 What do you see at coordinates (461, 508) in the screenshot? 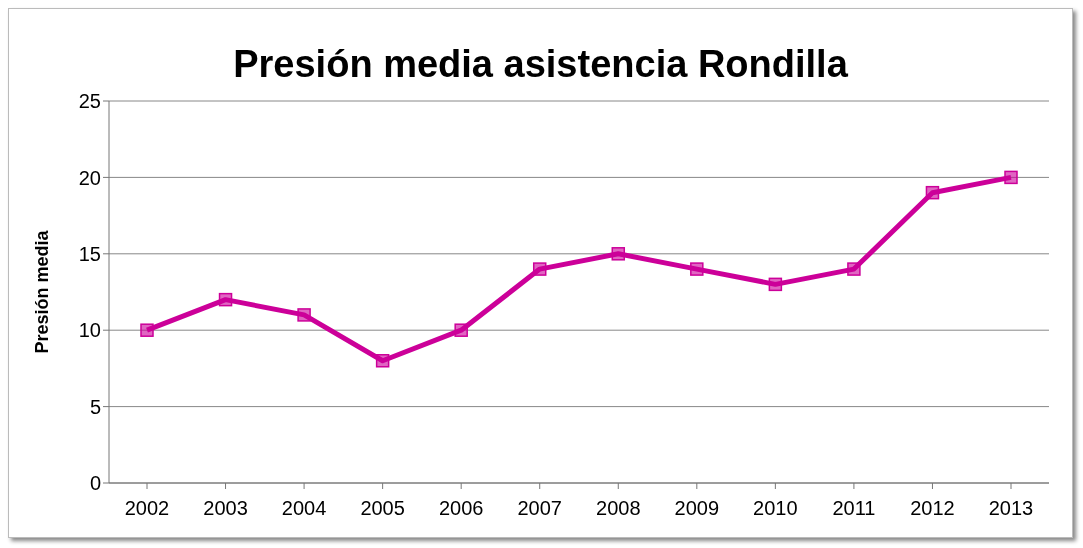
I see `x-tick-label: 2006` at bounding box center [461, 508].